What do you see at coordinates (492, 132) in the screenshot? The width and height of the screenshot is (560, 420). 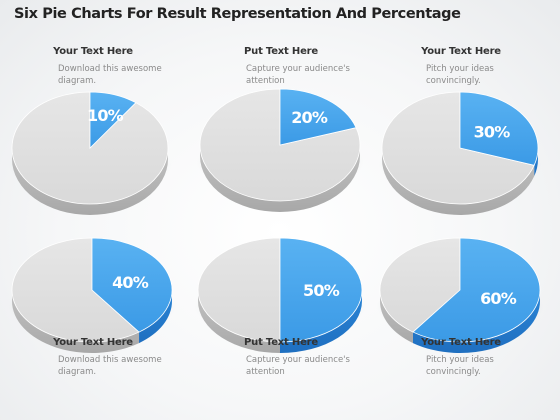 I see `pie-value-label: 30%` at bounding box center [492, 132].